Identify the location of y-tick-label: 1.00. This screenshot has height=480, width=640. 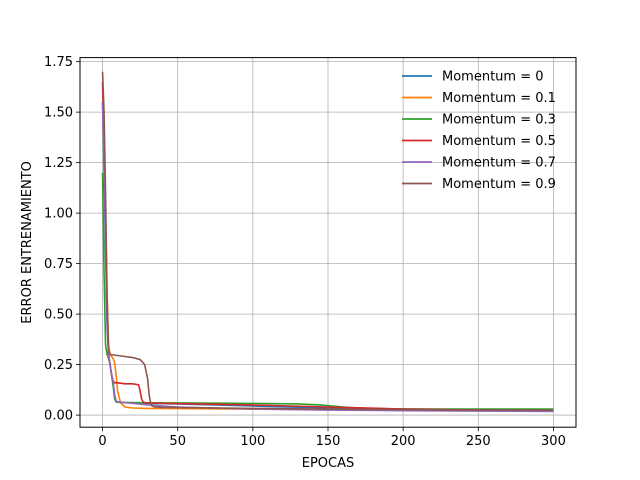
(58, 214).